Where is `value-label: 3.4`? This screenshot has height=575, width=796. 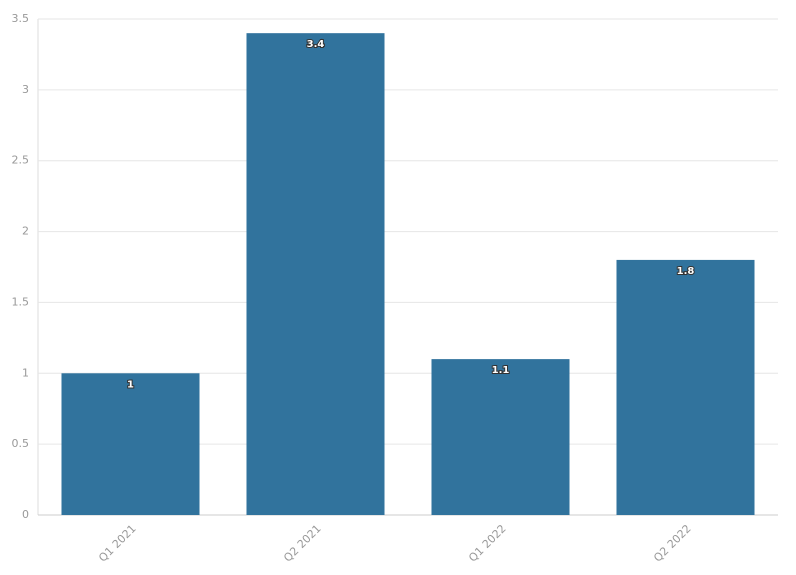
value-label: 3.4 is located at coordinates (316, 44).